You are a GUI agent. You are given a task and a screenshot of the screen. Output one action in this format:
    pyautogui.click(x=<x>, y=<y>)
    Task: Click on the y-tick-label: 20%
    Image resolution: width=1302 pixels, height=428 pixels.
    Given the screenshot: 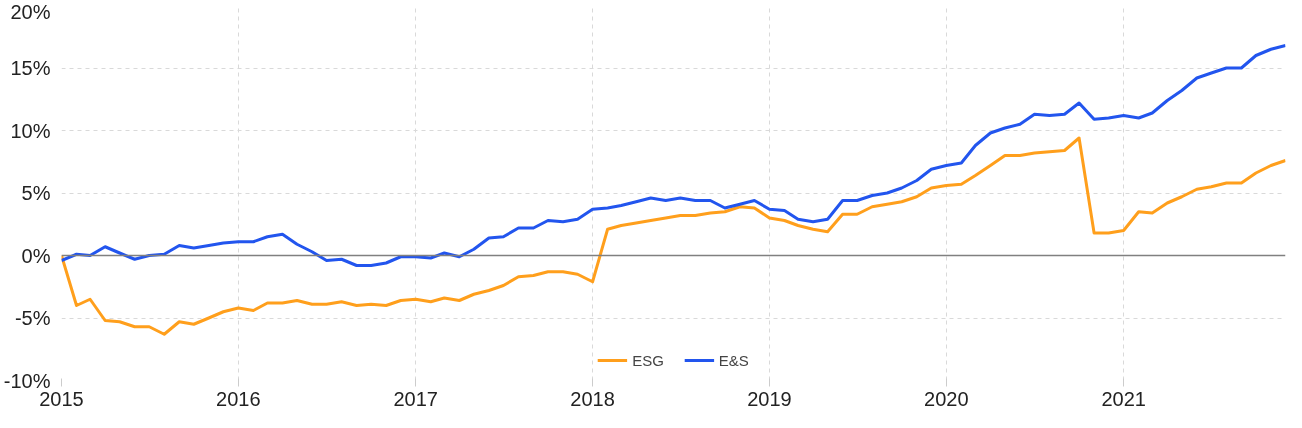 What is the action you would take?
    pyautogui.click(x=30, y=11)
    